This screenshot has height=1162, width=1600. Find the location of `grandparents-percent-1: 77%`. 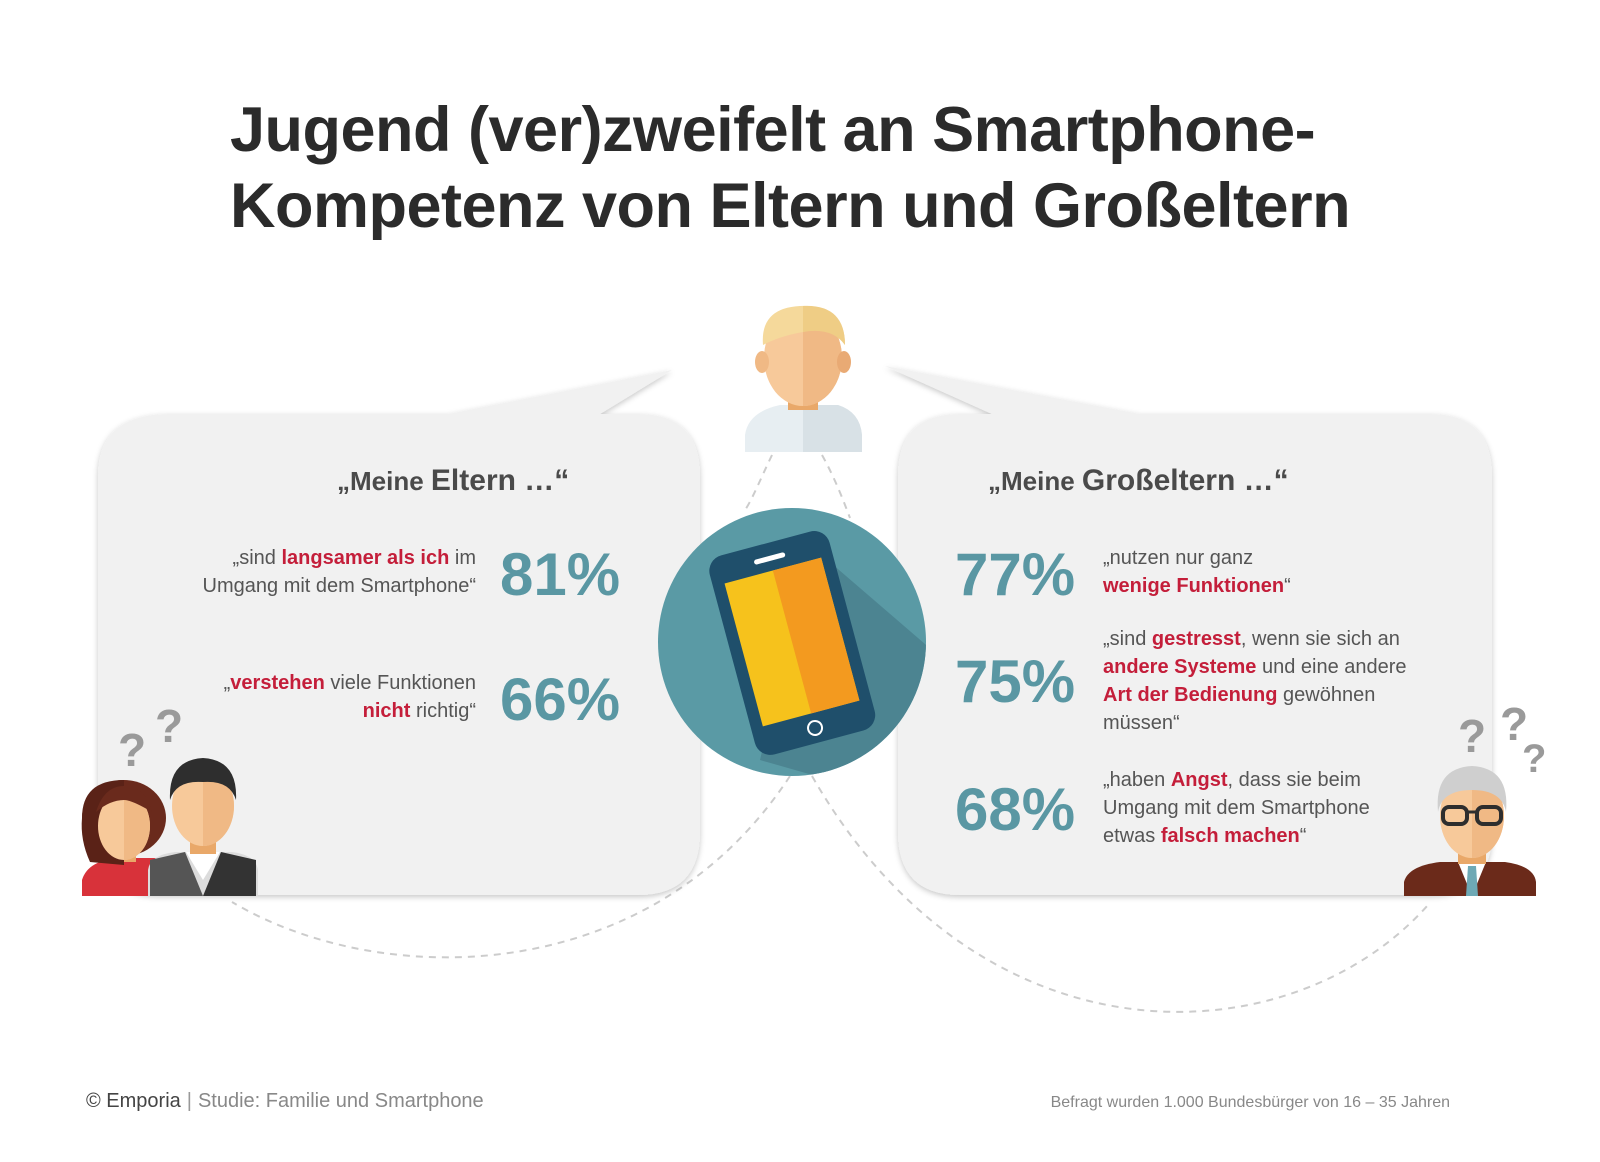

grandparents-percent-1: 77% is located at coordinates (1015, 574).